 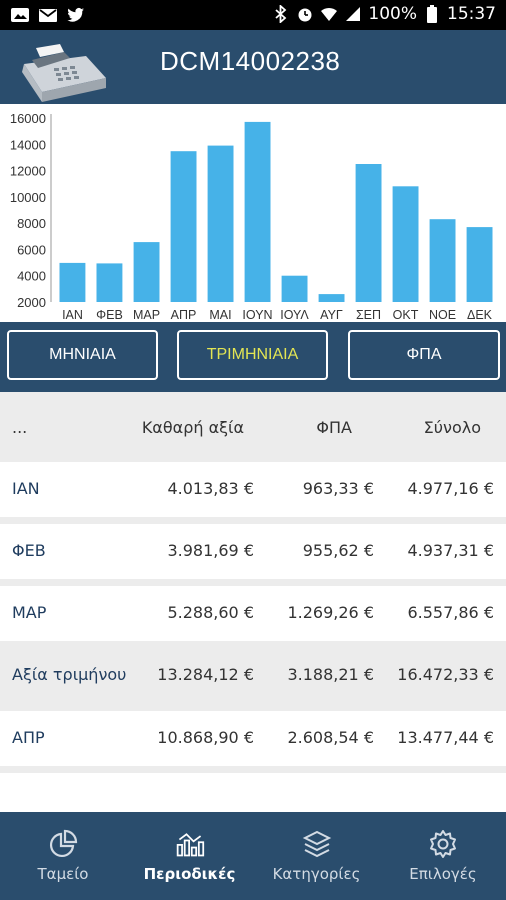 I want to click on x-tick-label: ΙΑΝ, so click(x=72, y=315).